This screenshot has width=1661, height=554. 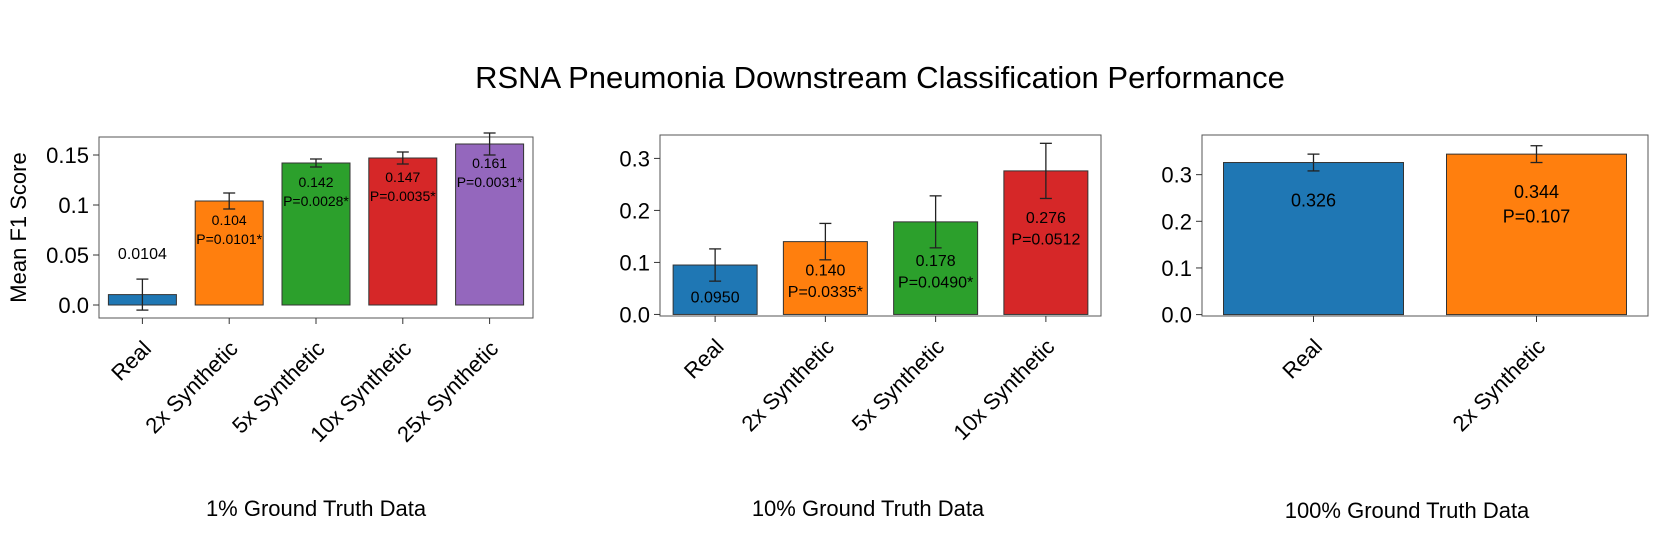 I want to click on data-label: 0.140, so click(x=825, y=271).